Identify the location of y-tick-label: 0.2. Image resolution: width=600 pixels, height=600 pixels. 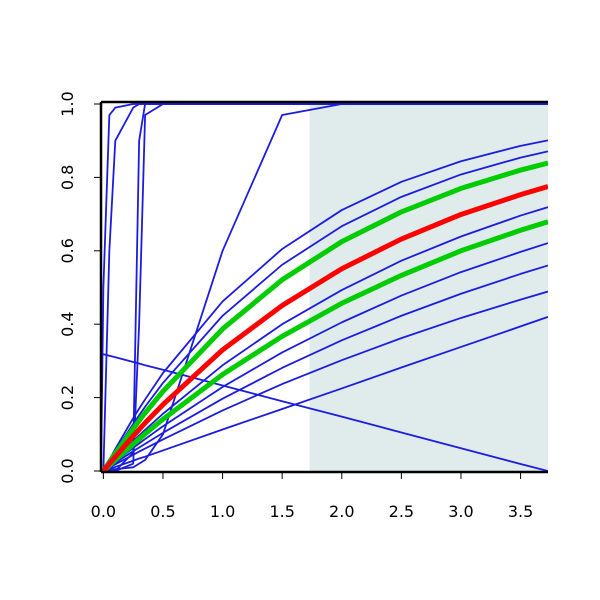
(67, 397).